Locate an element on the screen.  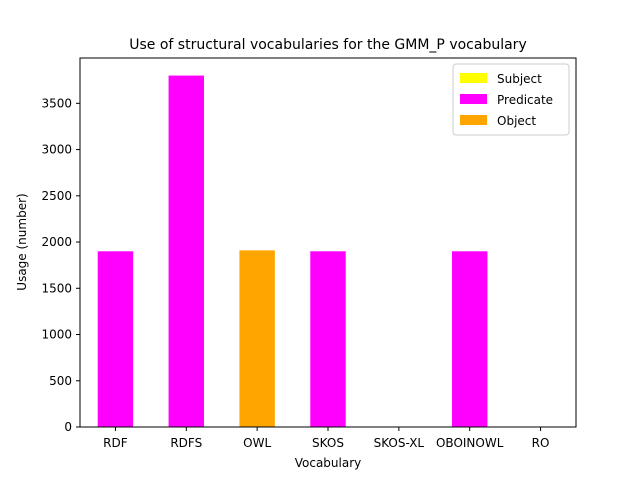
y-tick-label: 0 is located at coordinates (68, 427).